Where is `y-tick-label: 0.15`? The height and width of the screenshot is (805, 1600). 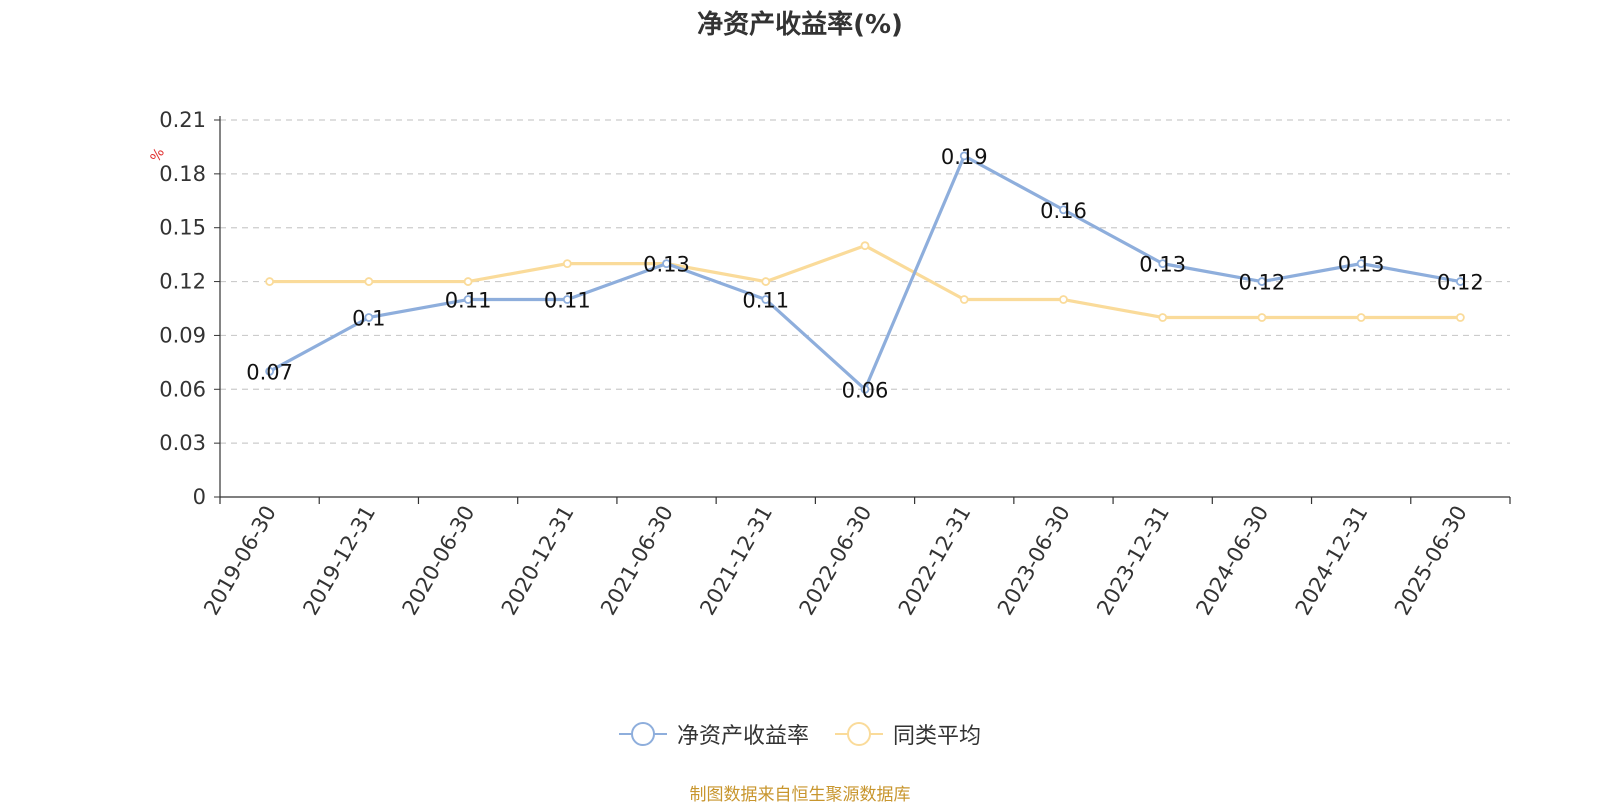
y-tick-label: 0.15 is located at coordinates (182, 228).